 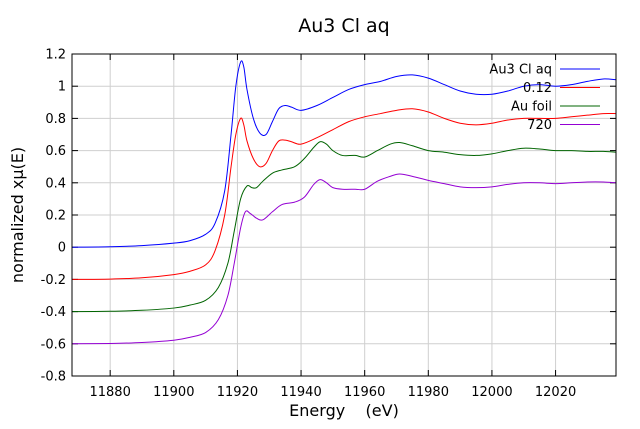 What do you see at coordinates (531, 107) in the screenshot?
I see `legend-label: Au foil` at bounding box center [531, 107].